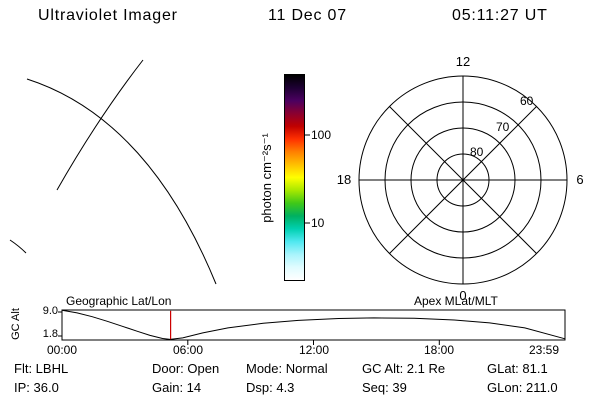 This screenshot has height=400, width=600. Describe the element at coordinates (50, 334) in the screenshot. I see `orbit-ytick-min: 1.8` at that location.